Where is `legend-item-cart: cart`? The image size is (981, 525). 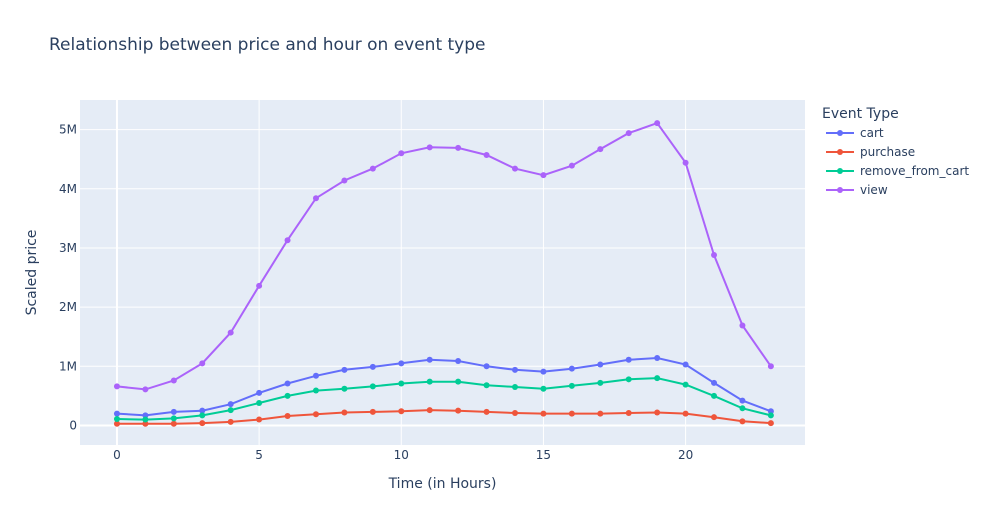
legend-item-cart: cart is located at coordinates (855, 133).